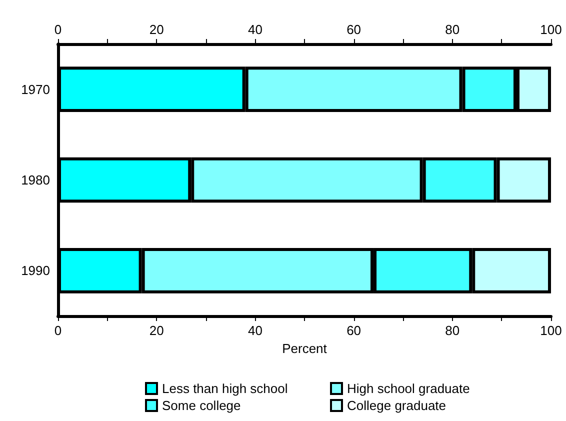 The width and height of the screenshot is (566, 421). Describe the element at coordinates (354, 330) in the screenshot. I see `x-tick-label: 60` at that location.